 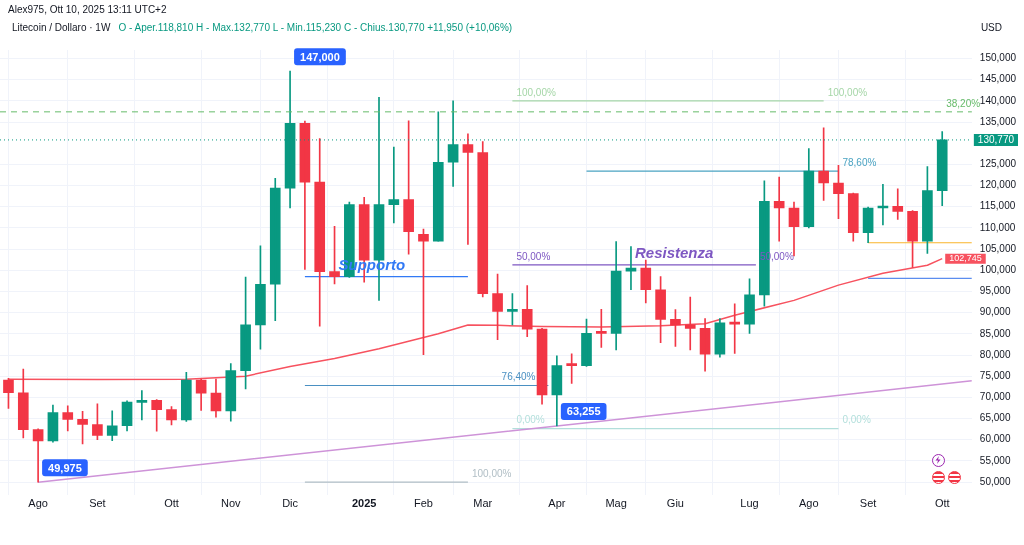 I want to click on y-tick-label: 85,000, so click(x=995, y=333).